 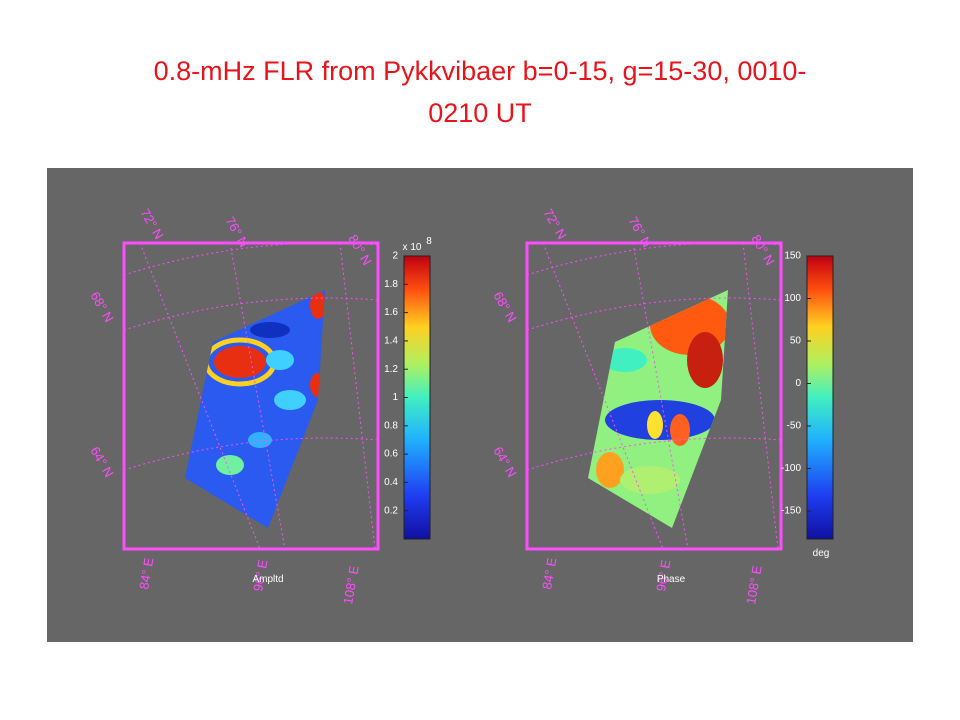 What do you see at coordinates (391, 482) in the screenshot?
I see `colorbar-tick-label: 0.4` at bounding box center [391, 482].